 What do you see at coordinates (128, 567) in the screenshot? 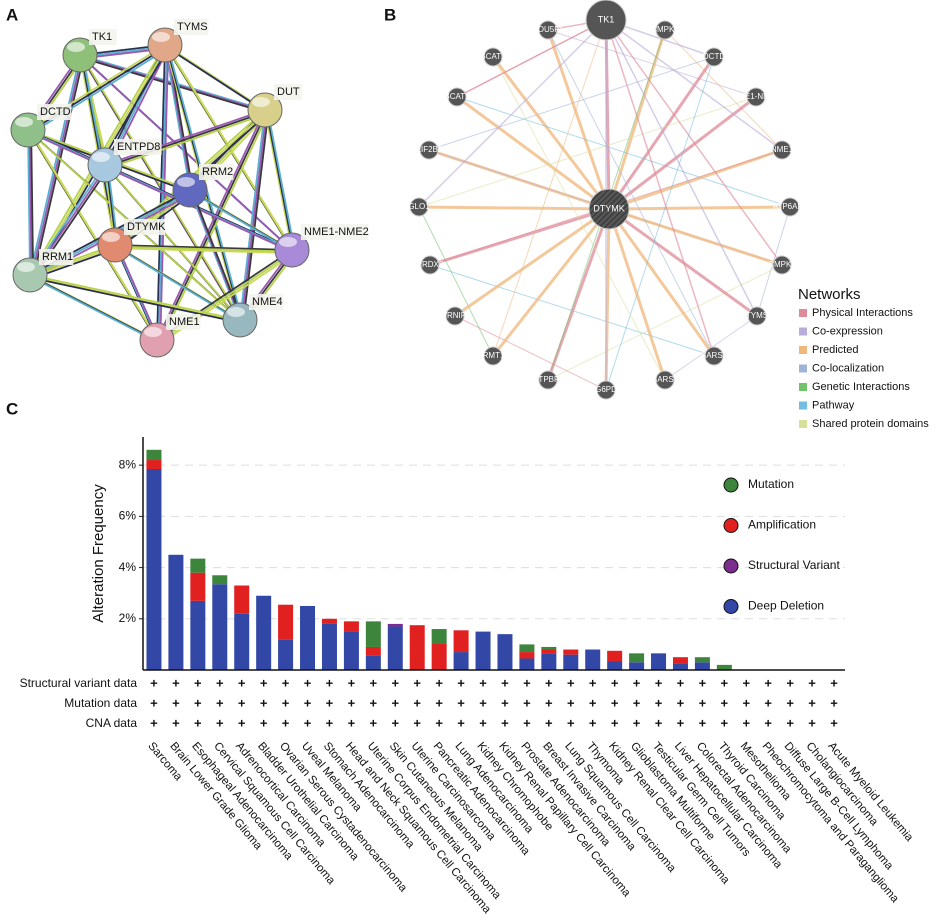
I see `y-tick-label: 4%` at bounding box center [128, 567].